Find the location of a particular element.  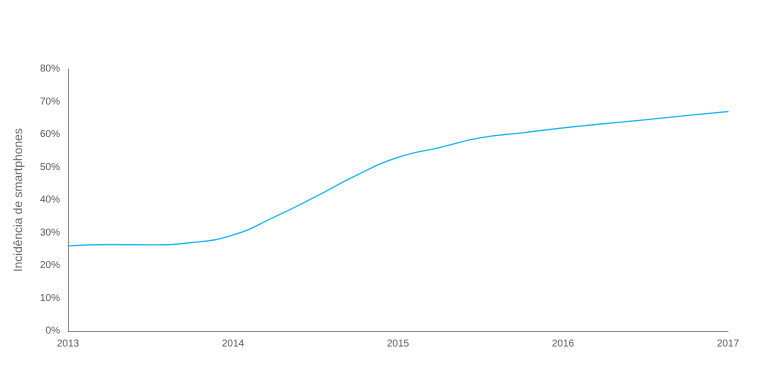

y-tick-label: 70% is located at coordinates (50, 102).